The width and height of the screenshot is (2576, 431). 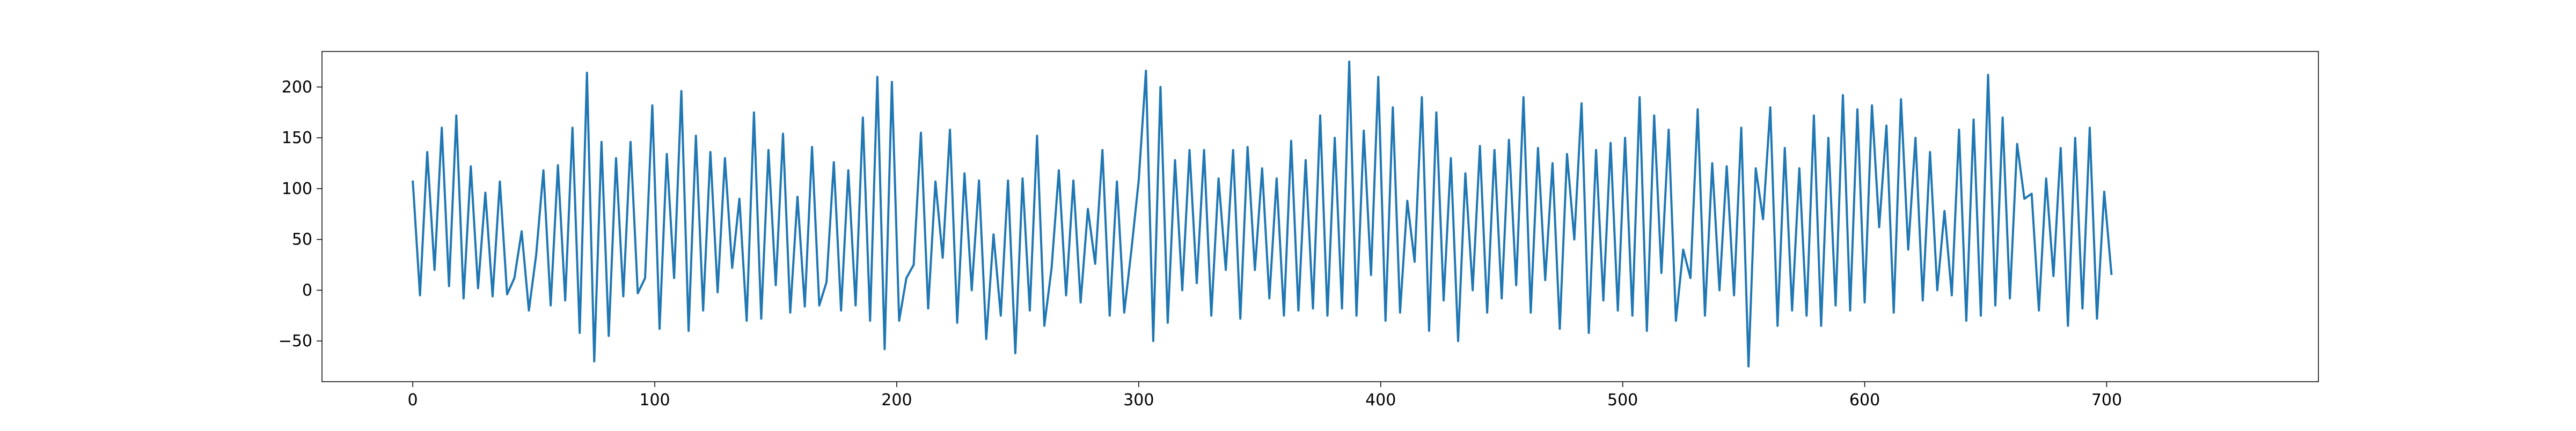 I want to click on x-tick-label: 0, so click(x=413, y=400).